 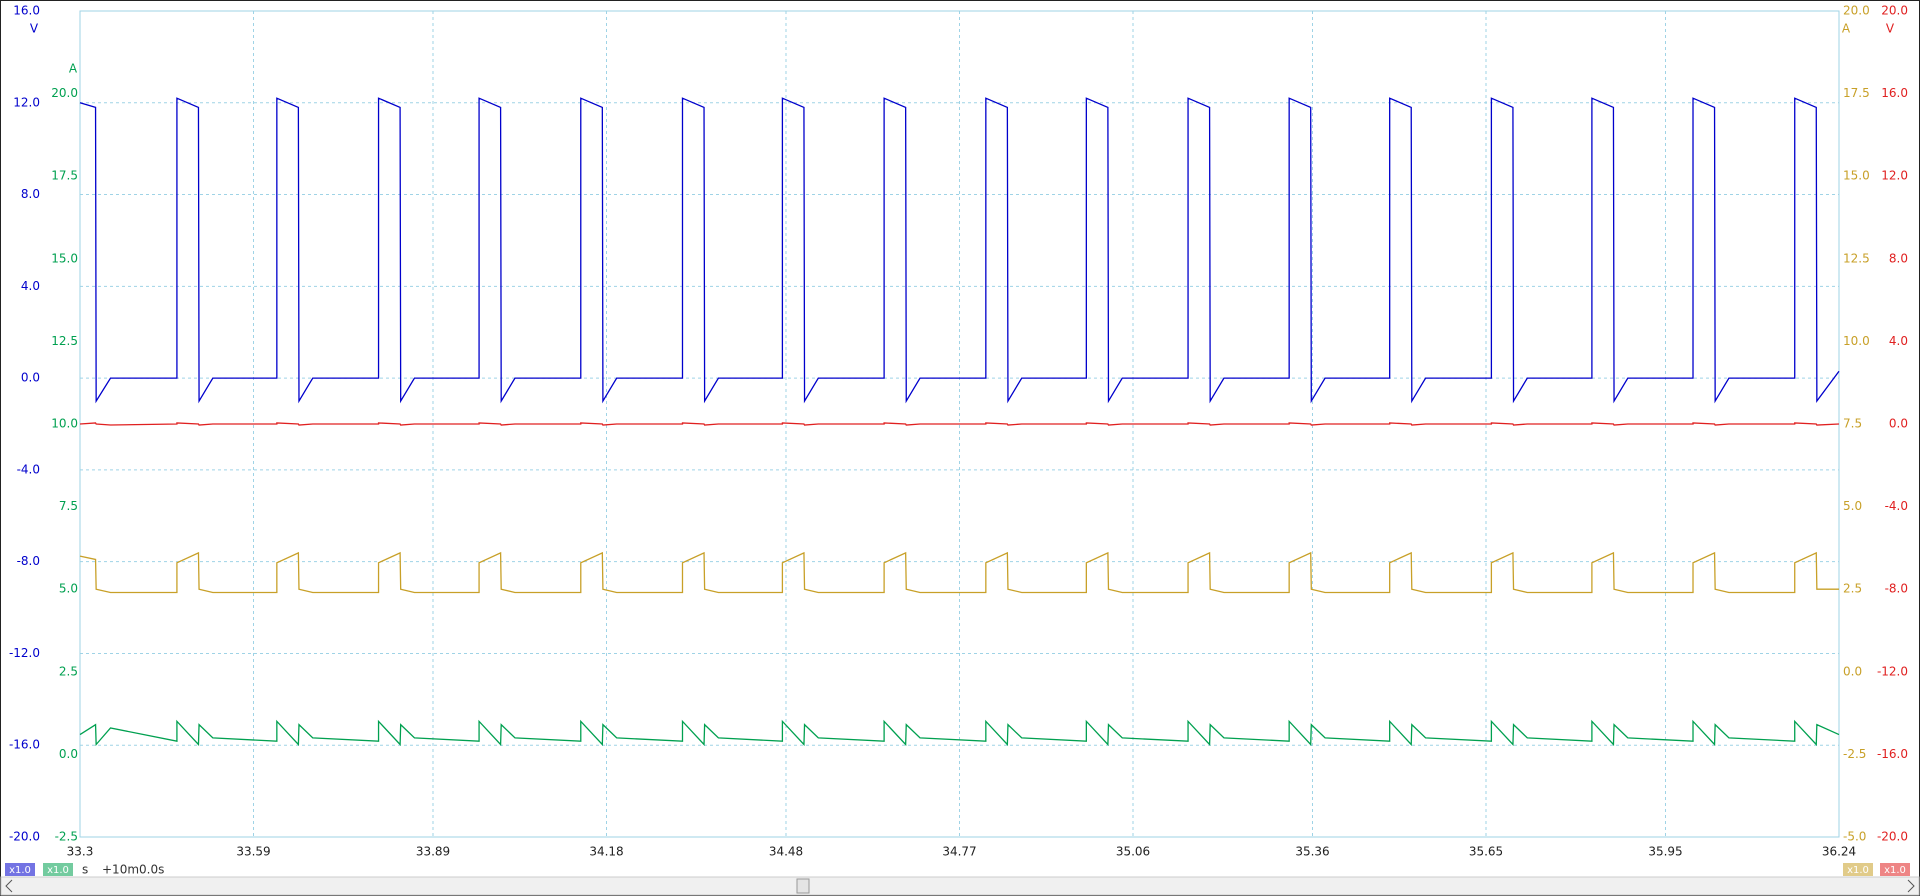 What do you see at coordinates (1839, 852) in the screenshot?
I see `x-tick-label: 36.24` at bounding box center [1839, 852].